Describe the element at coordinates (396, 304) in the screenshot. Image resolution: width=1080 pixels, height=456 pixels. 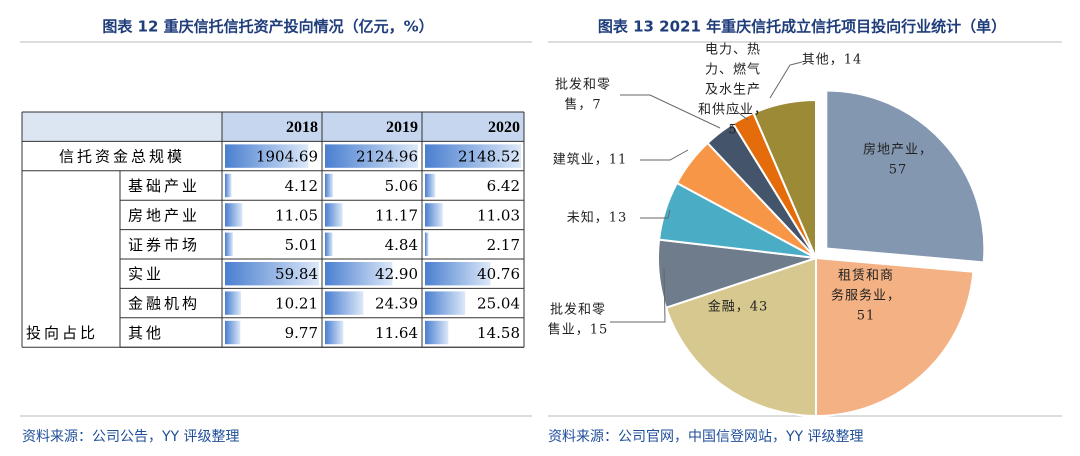
I see `cell-value: 24.39` at that location.